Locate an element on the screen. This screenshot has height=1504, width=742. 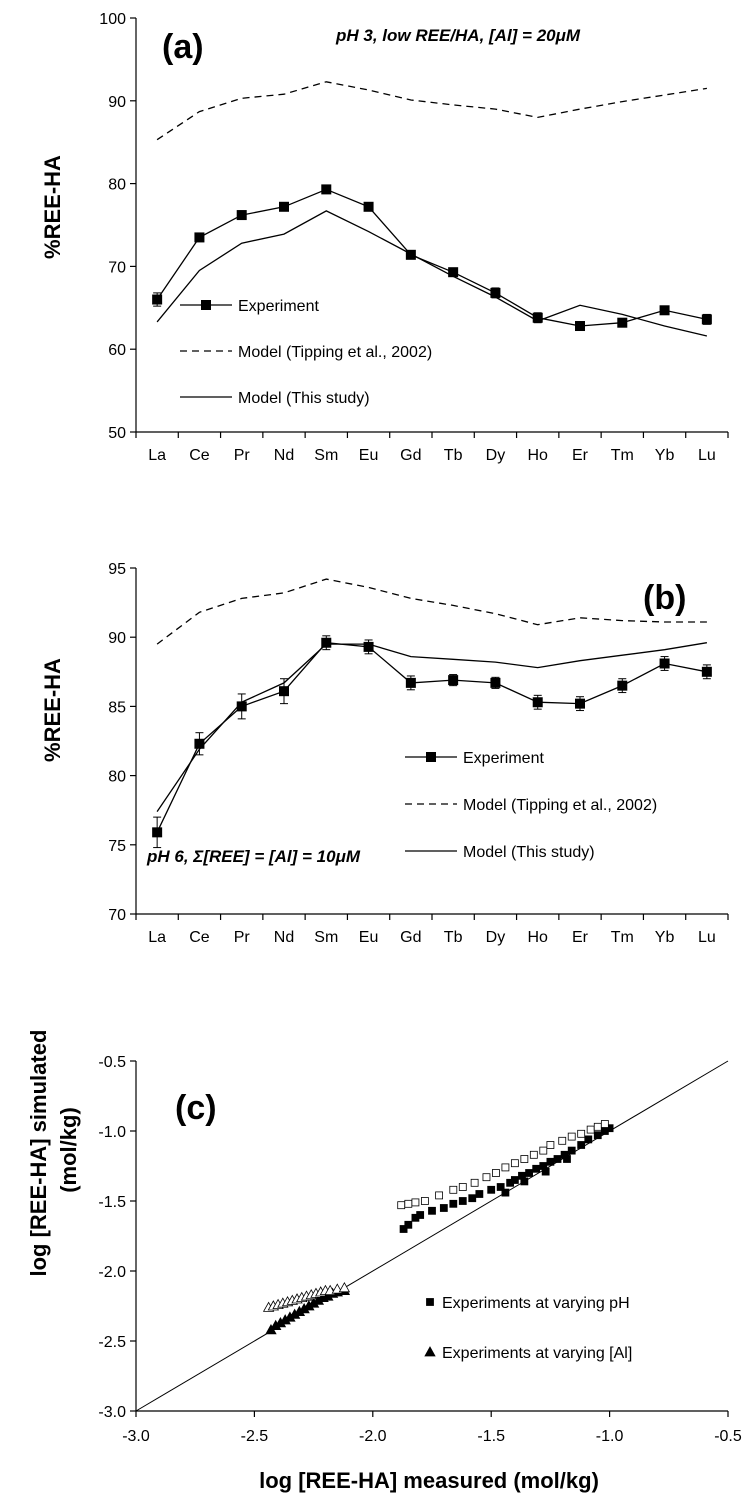
panel-a-ylabel: %REE-HA is located at coordinates (52, 207).